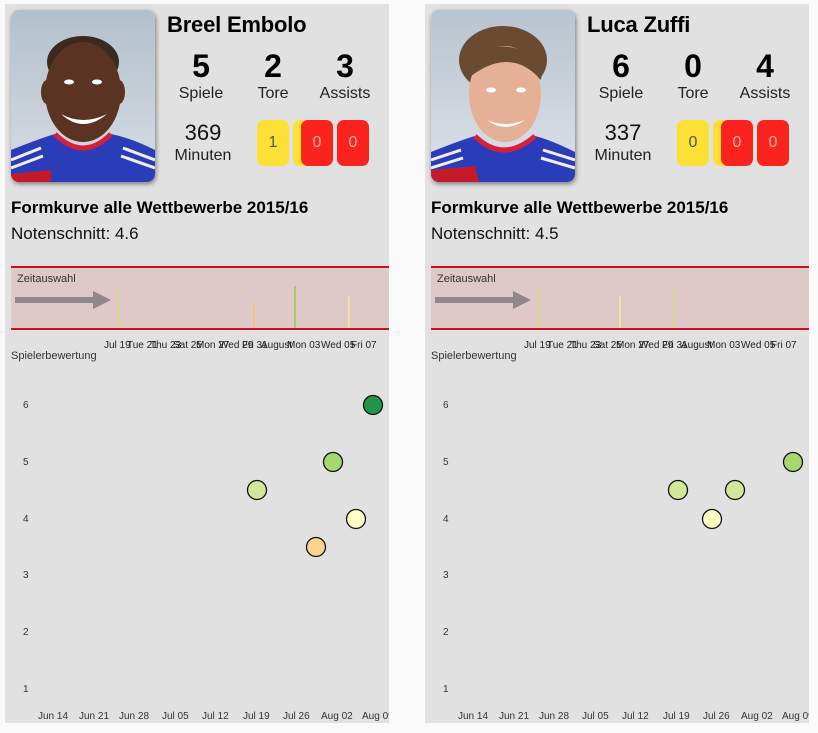 This screenshot has width=818, height=733. I want to click on stat-value: 4, so click(765, 66).